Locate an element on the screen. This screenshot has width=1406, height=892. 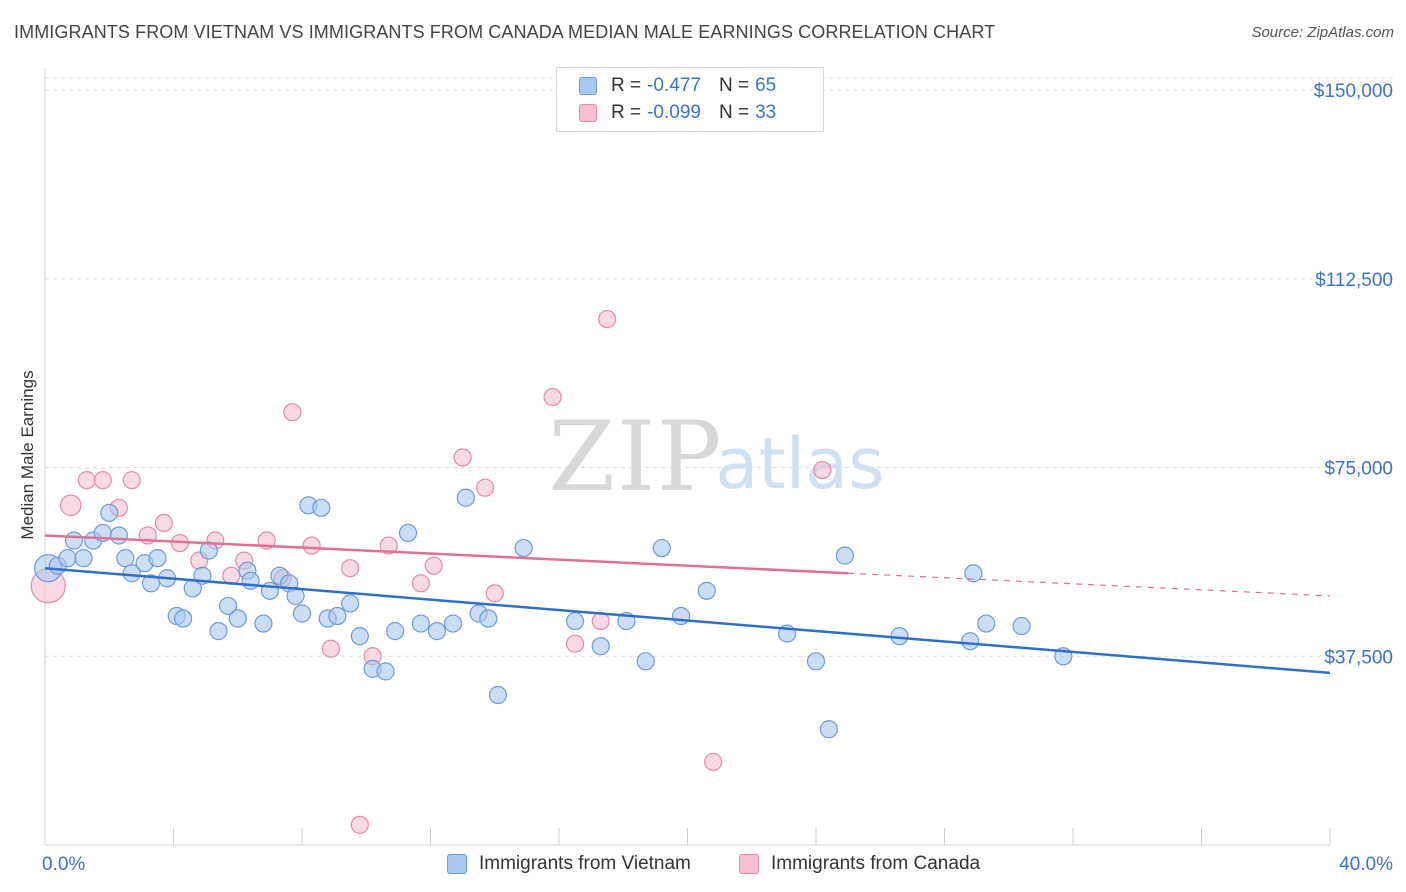
n-value: 65 is located at coordinates (766, 85).